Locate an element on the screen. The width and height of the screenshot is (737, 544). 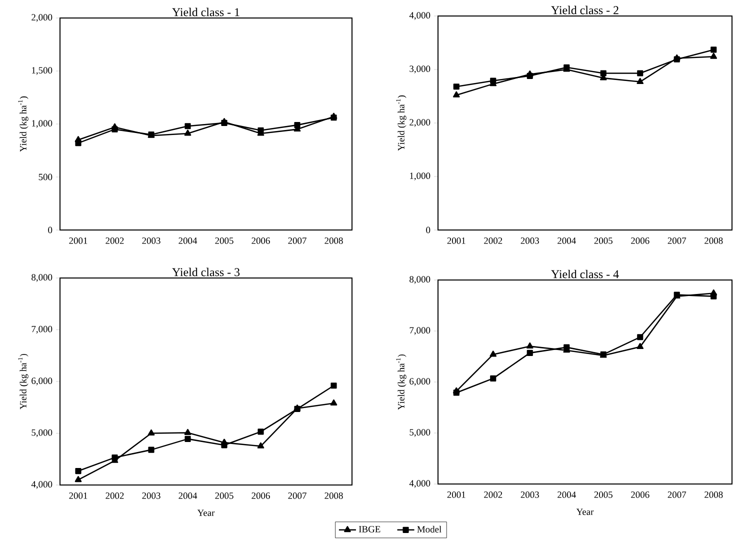
y-tick-label: 500 is located at coordinates (45, 177).